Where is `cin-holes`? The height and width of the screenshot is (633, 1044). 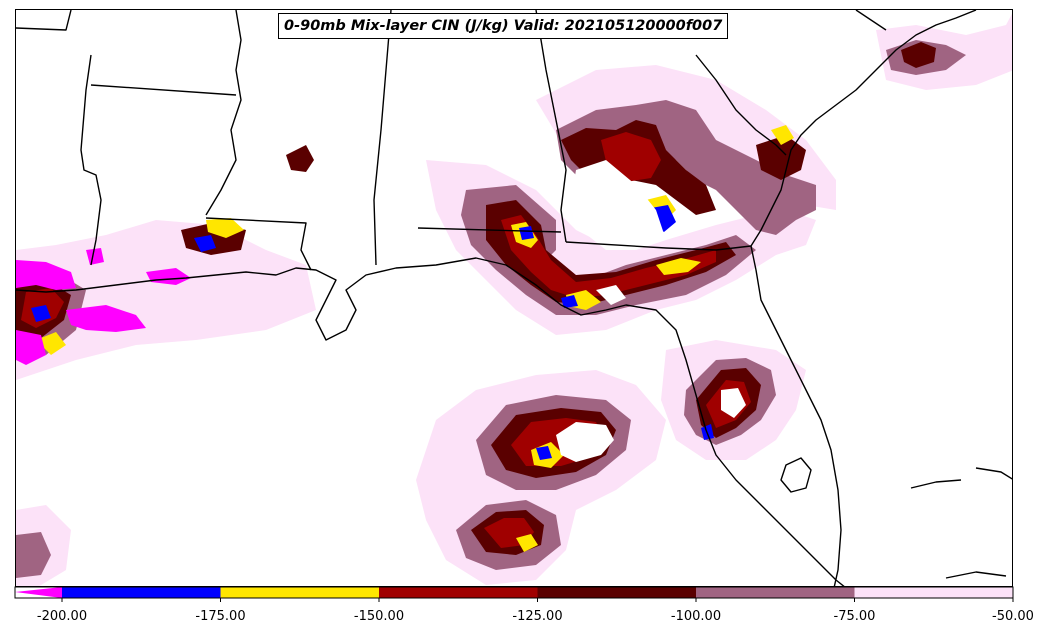
cin-holes is located at coordinates (651, 311).